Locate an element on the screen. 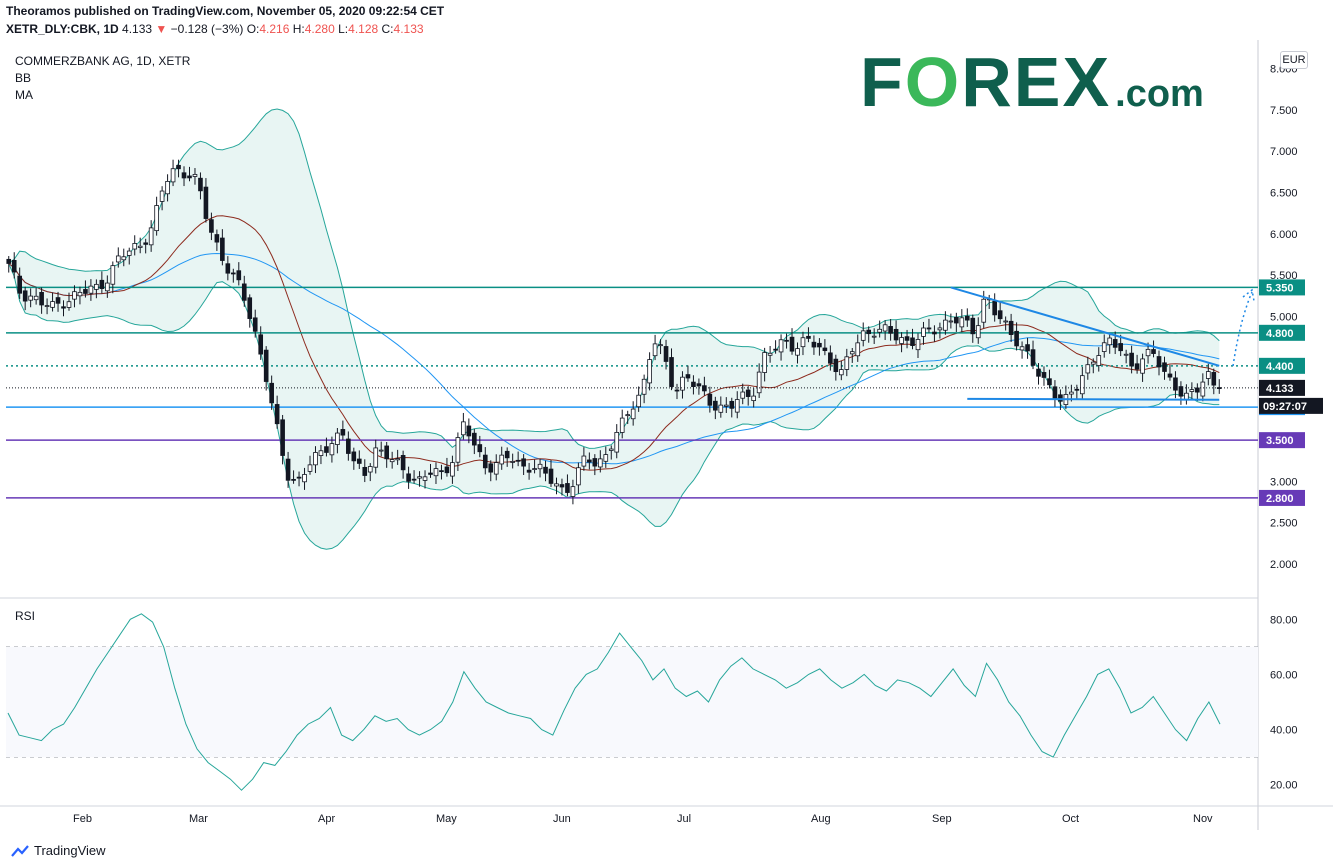  last-price-tag is located at coordinates (1282, 387).